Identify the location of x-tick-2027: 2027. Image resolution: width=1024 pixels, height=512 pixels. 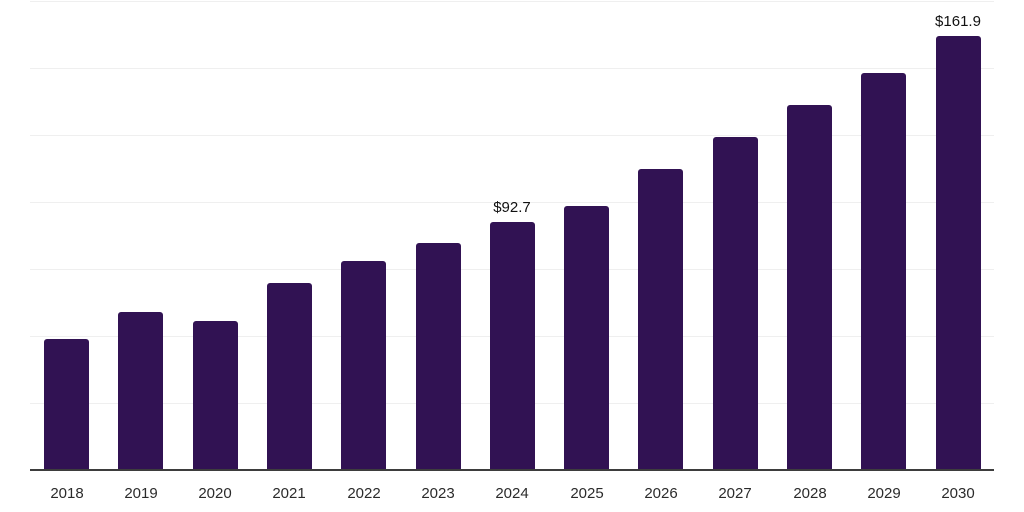
(735, 493).